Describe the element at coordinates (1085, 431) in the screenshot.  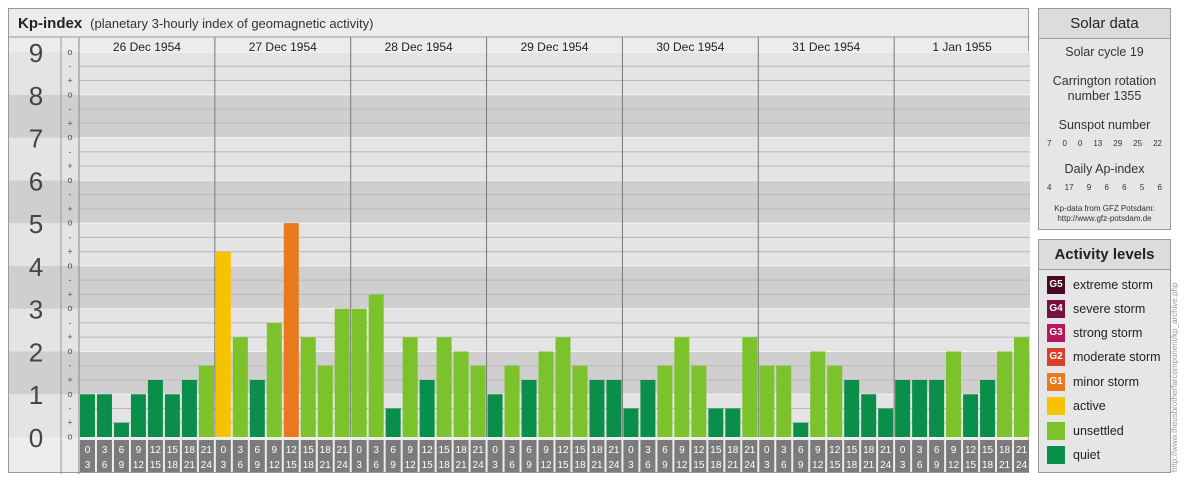
I see `level-item: unsettled` at that location.